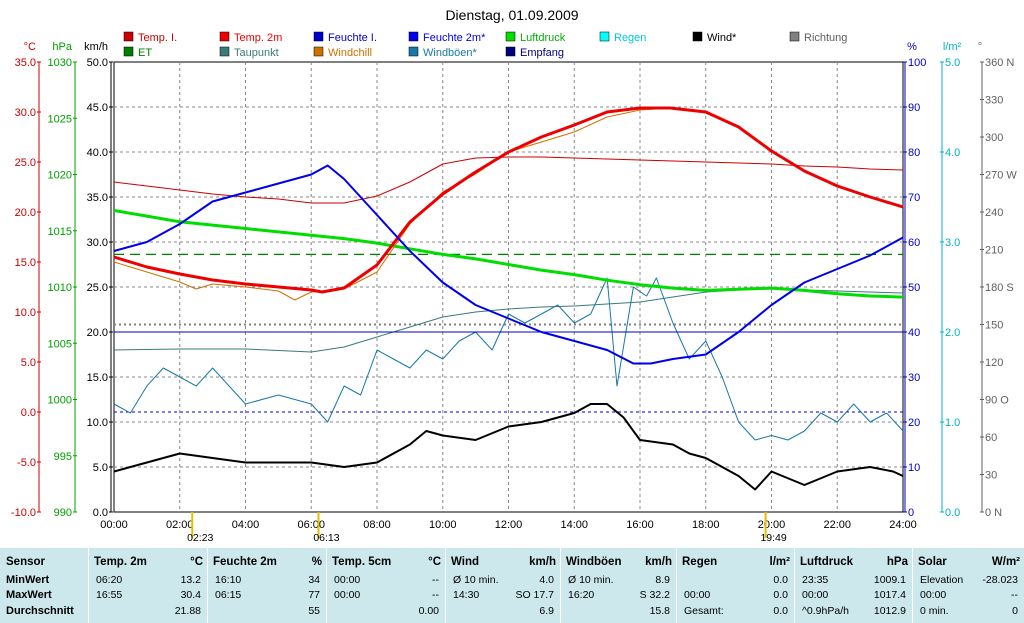 The image size is (1024, 623). What do you see at coordinates (60, 344) in the screenshot?
I see `tick-label-hpa: 1005` at bounding box center [60, 344].